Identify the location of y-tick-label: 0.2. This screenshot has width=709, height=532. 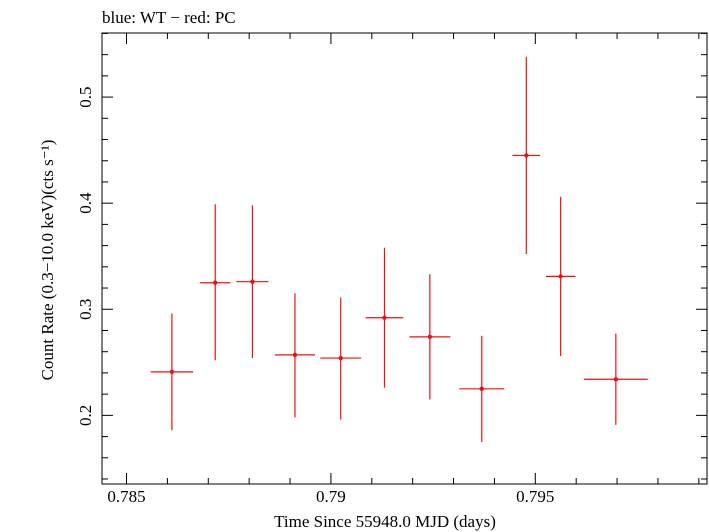
(85, 415).